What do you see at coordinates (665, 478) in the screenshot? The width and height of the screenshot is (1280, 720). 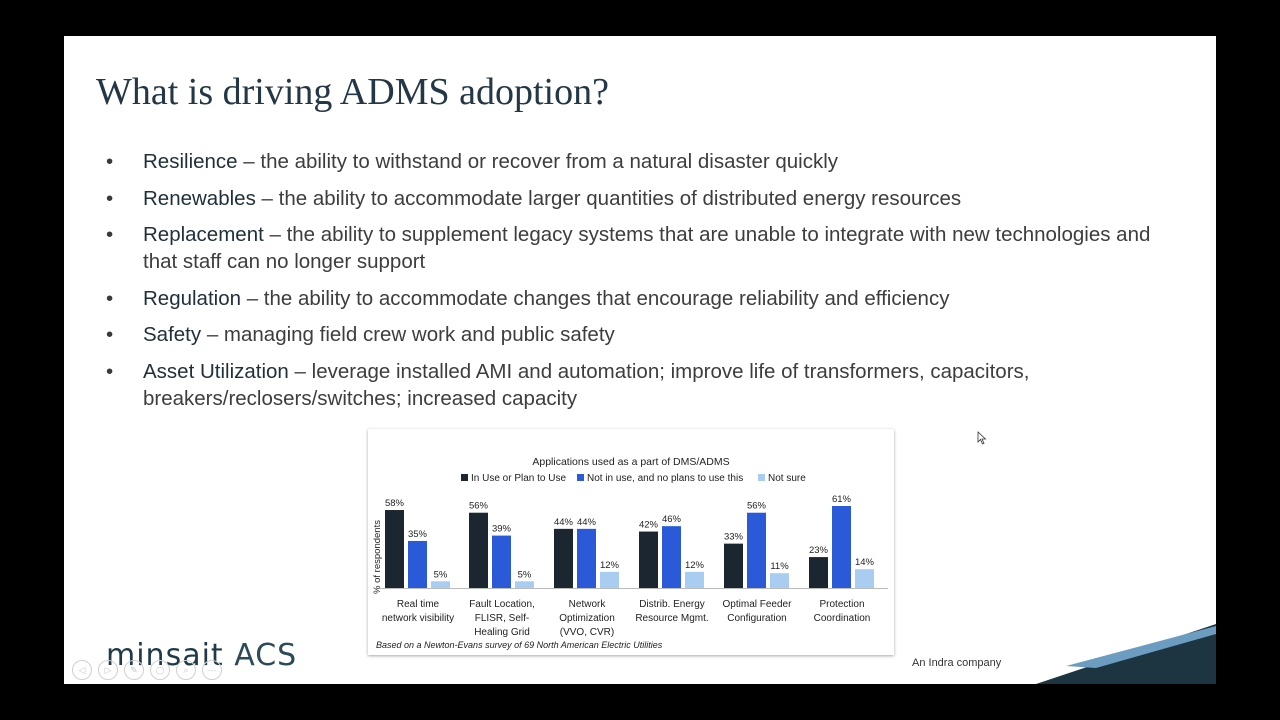 I see `legend-label: Not in use, and no plans to use this` at bounding box center [665, 478].